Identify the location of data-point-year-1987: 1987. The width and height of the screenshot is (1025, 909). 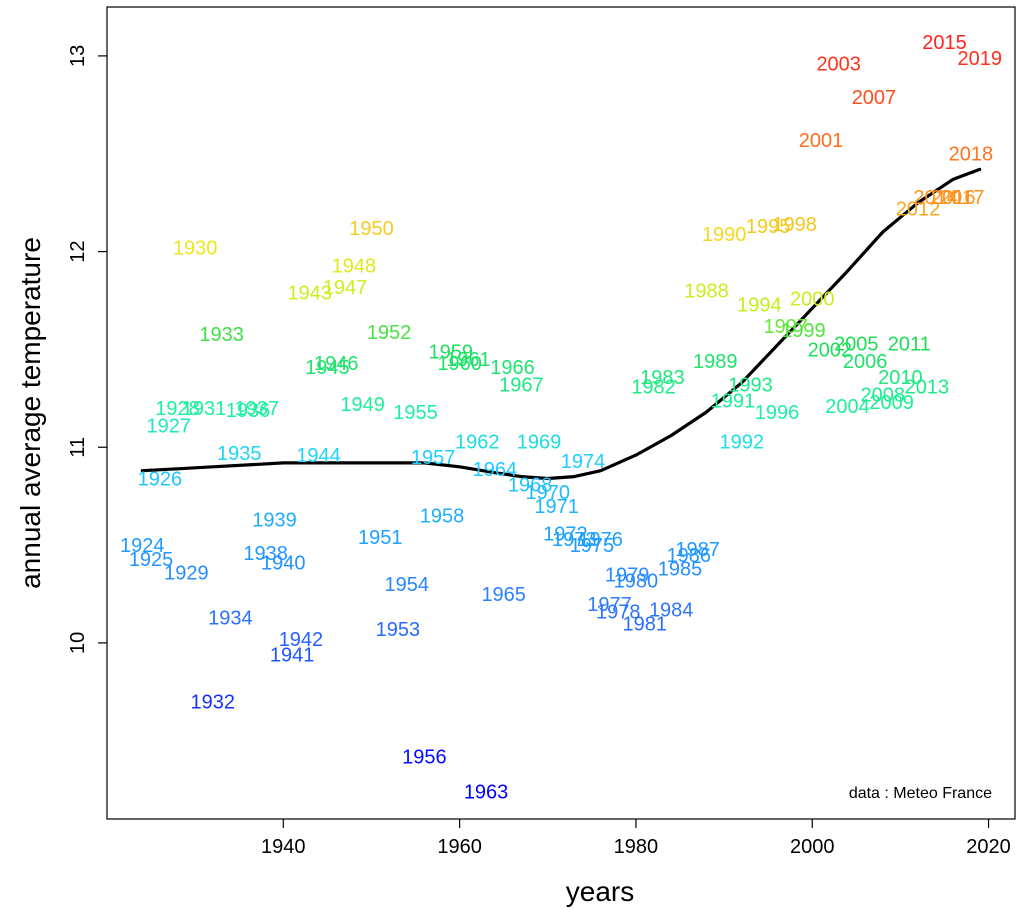
(697, 550).